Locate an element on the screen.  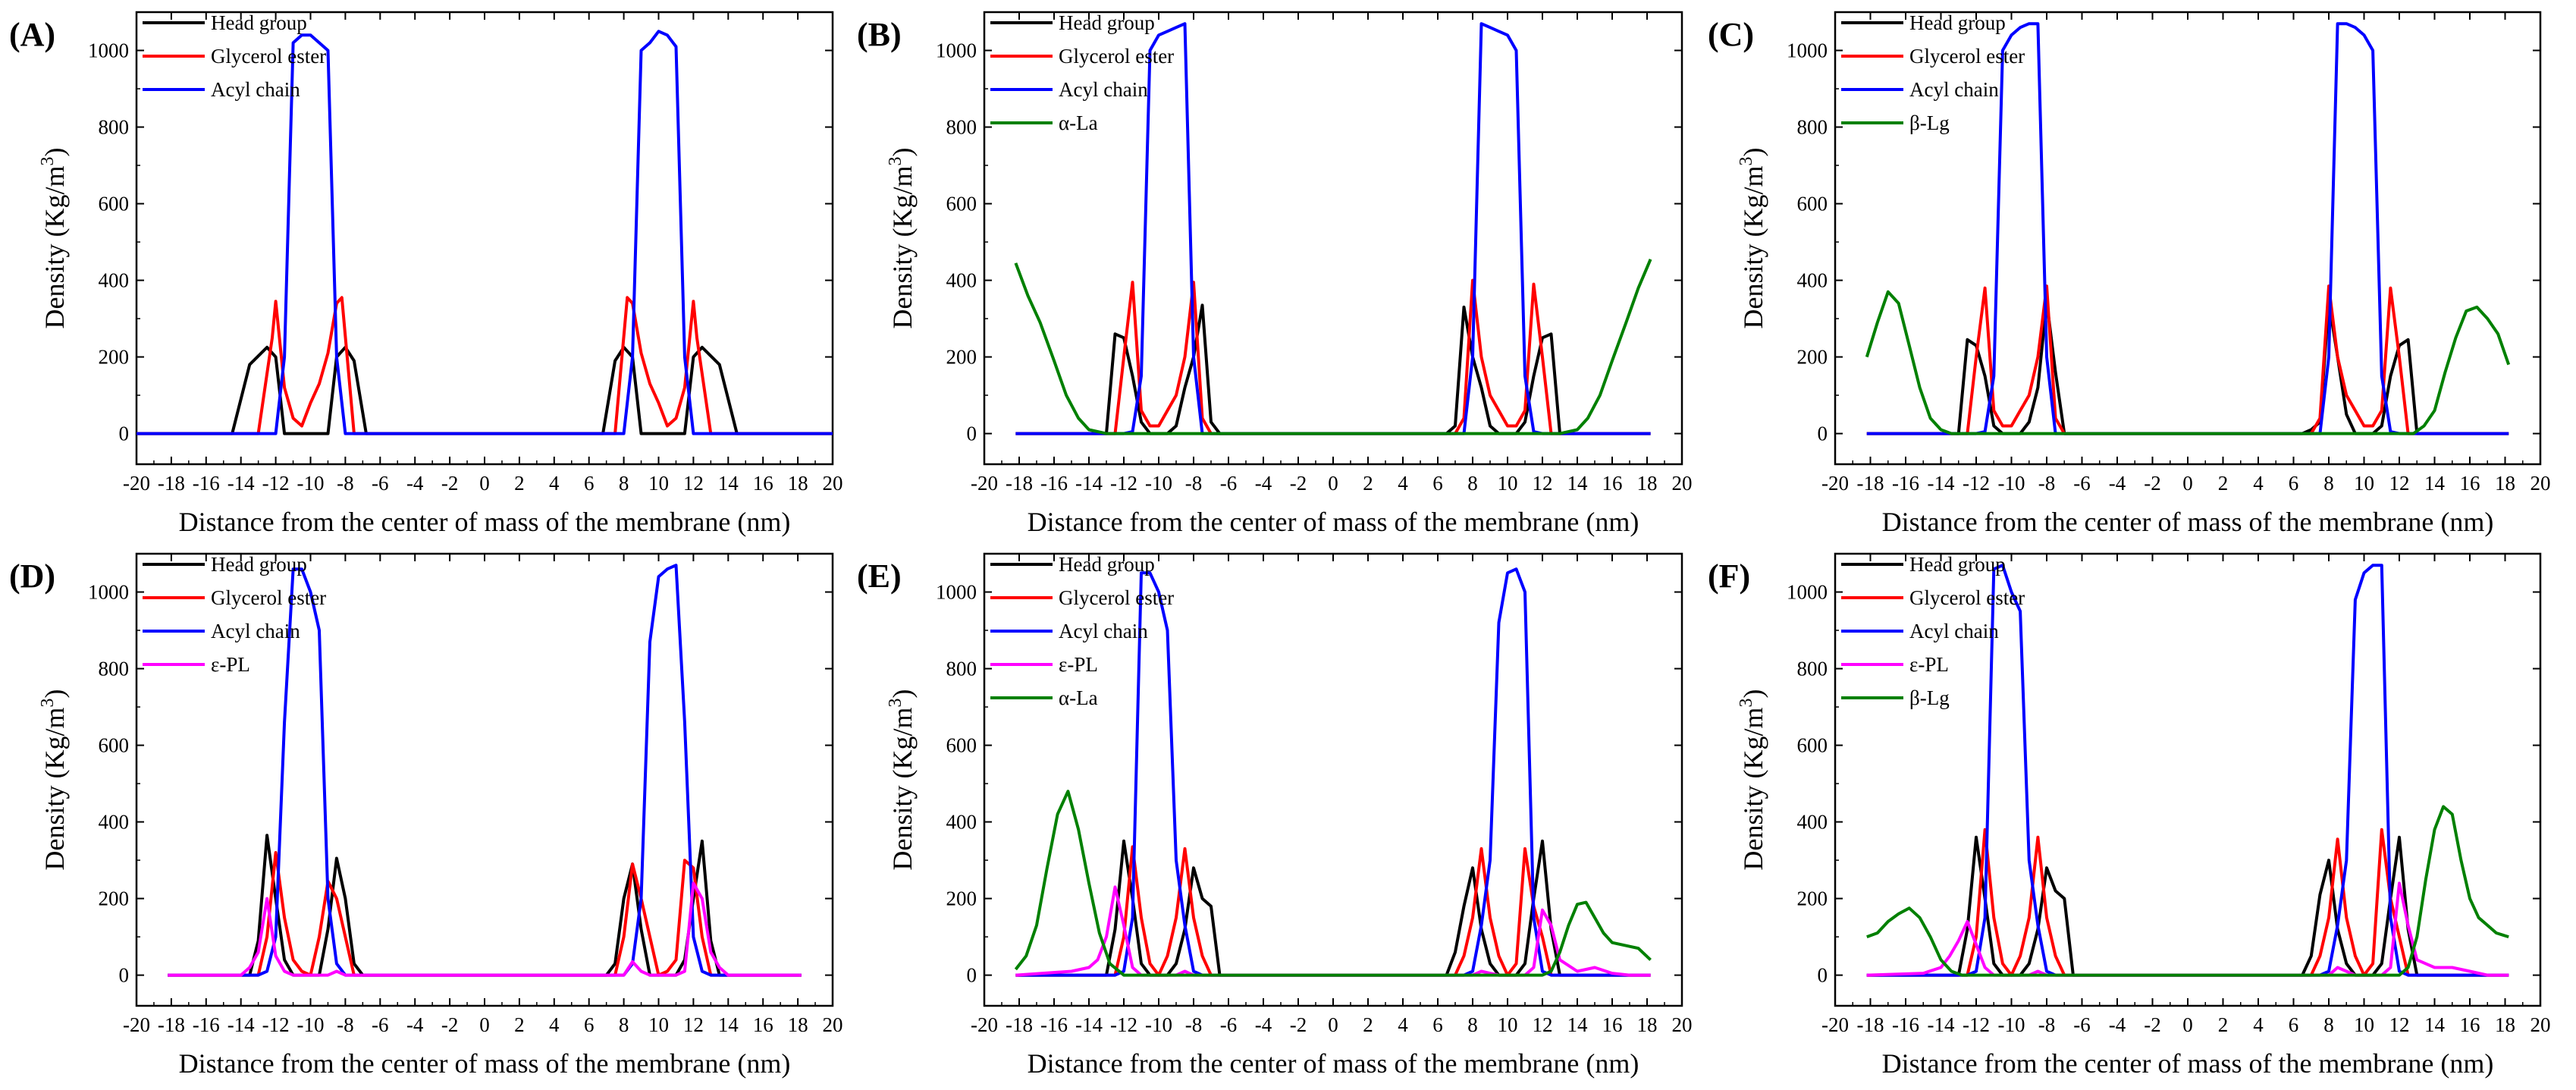
panel-label: (D) is located at coordinates (32, 576).